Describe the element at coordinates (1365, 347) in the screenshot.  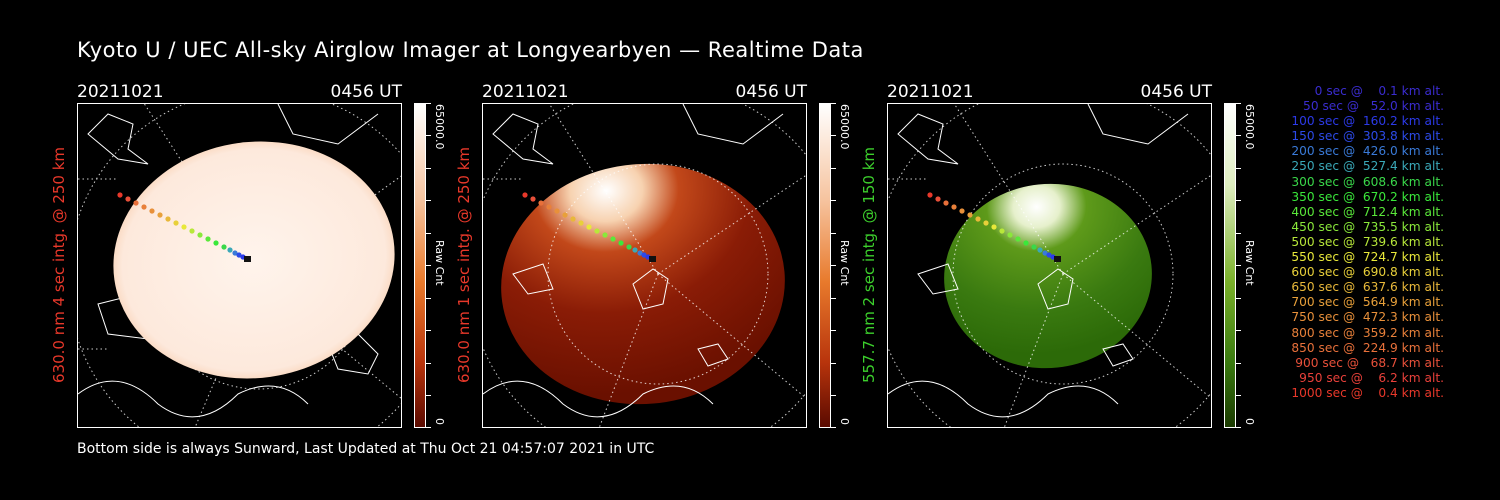
I see `legend-row: 850 sec @ 224.9 km alt.` at that location.